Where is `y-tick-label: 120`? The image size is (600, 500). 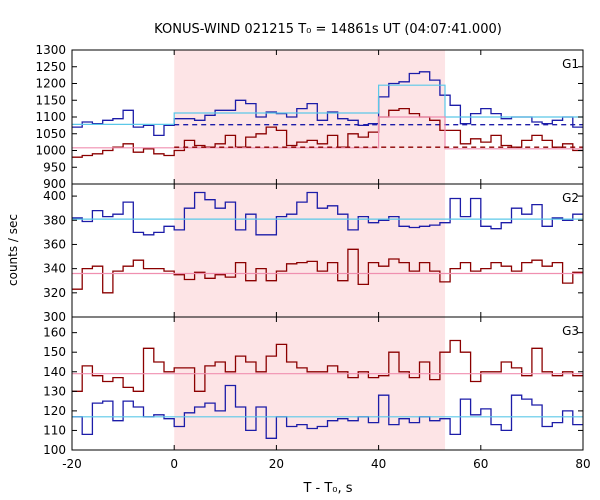 y-tick-label: 120 is located at coordinates (54, 411).